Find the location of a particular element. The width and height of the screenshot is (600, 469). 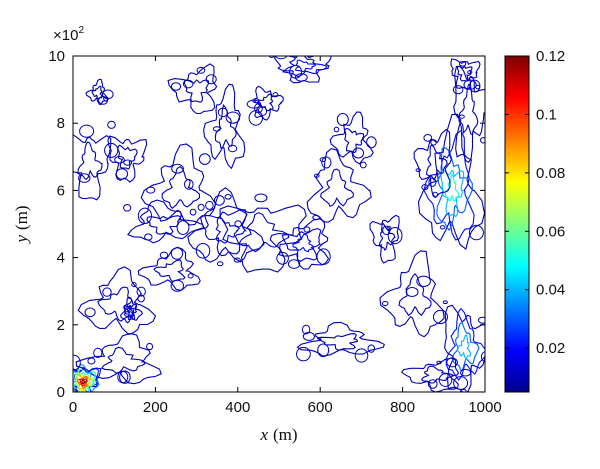

x-tick-label: 600 is located at coordinates (320, 407).